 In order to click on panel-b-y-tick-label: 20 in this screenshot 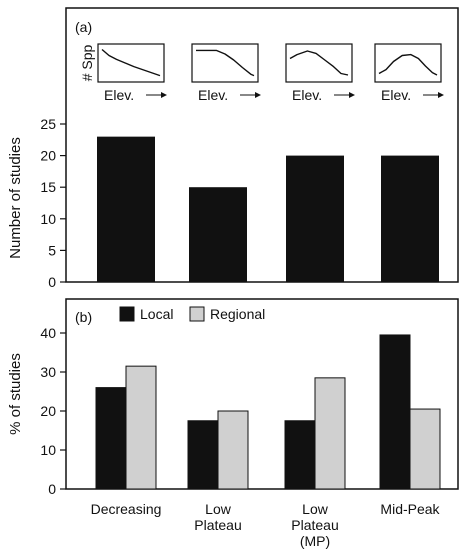, I will do `click(48, 411)`.